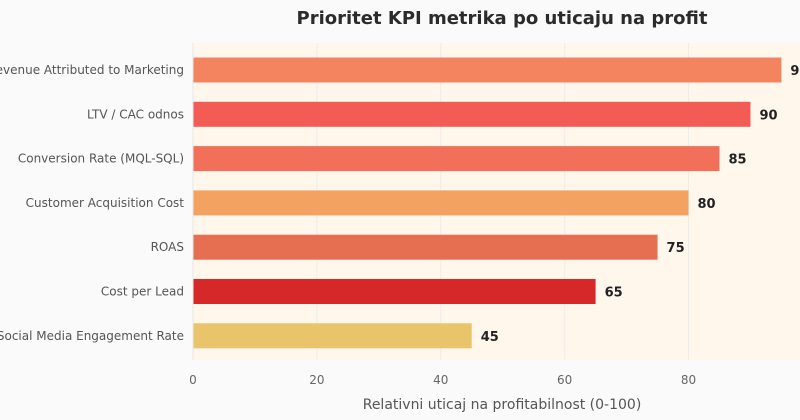 This screenshot has height=420, width=800. I want to click on x-tick-label: 0, so click(193, 380).